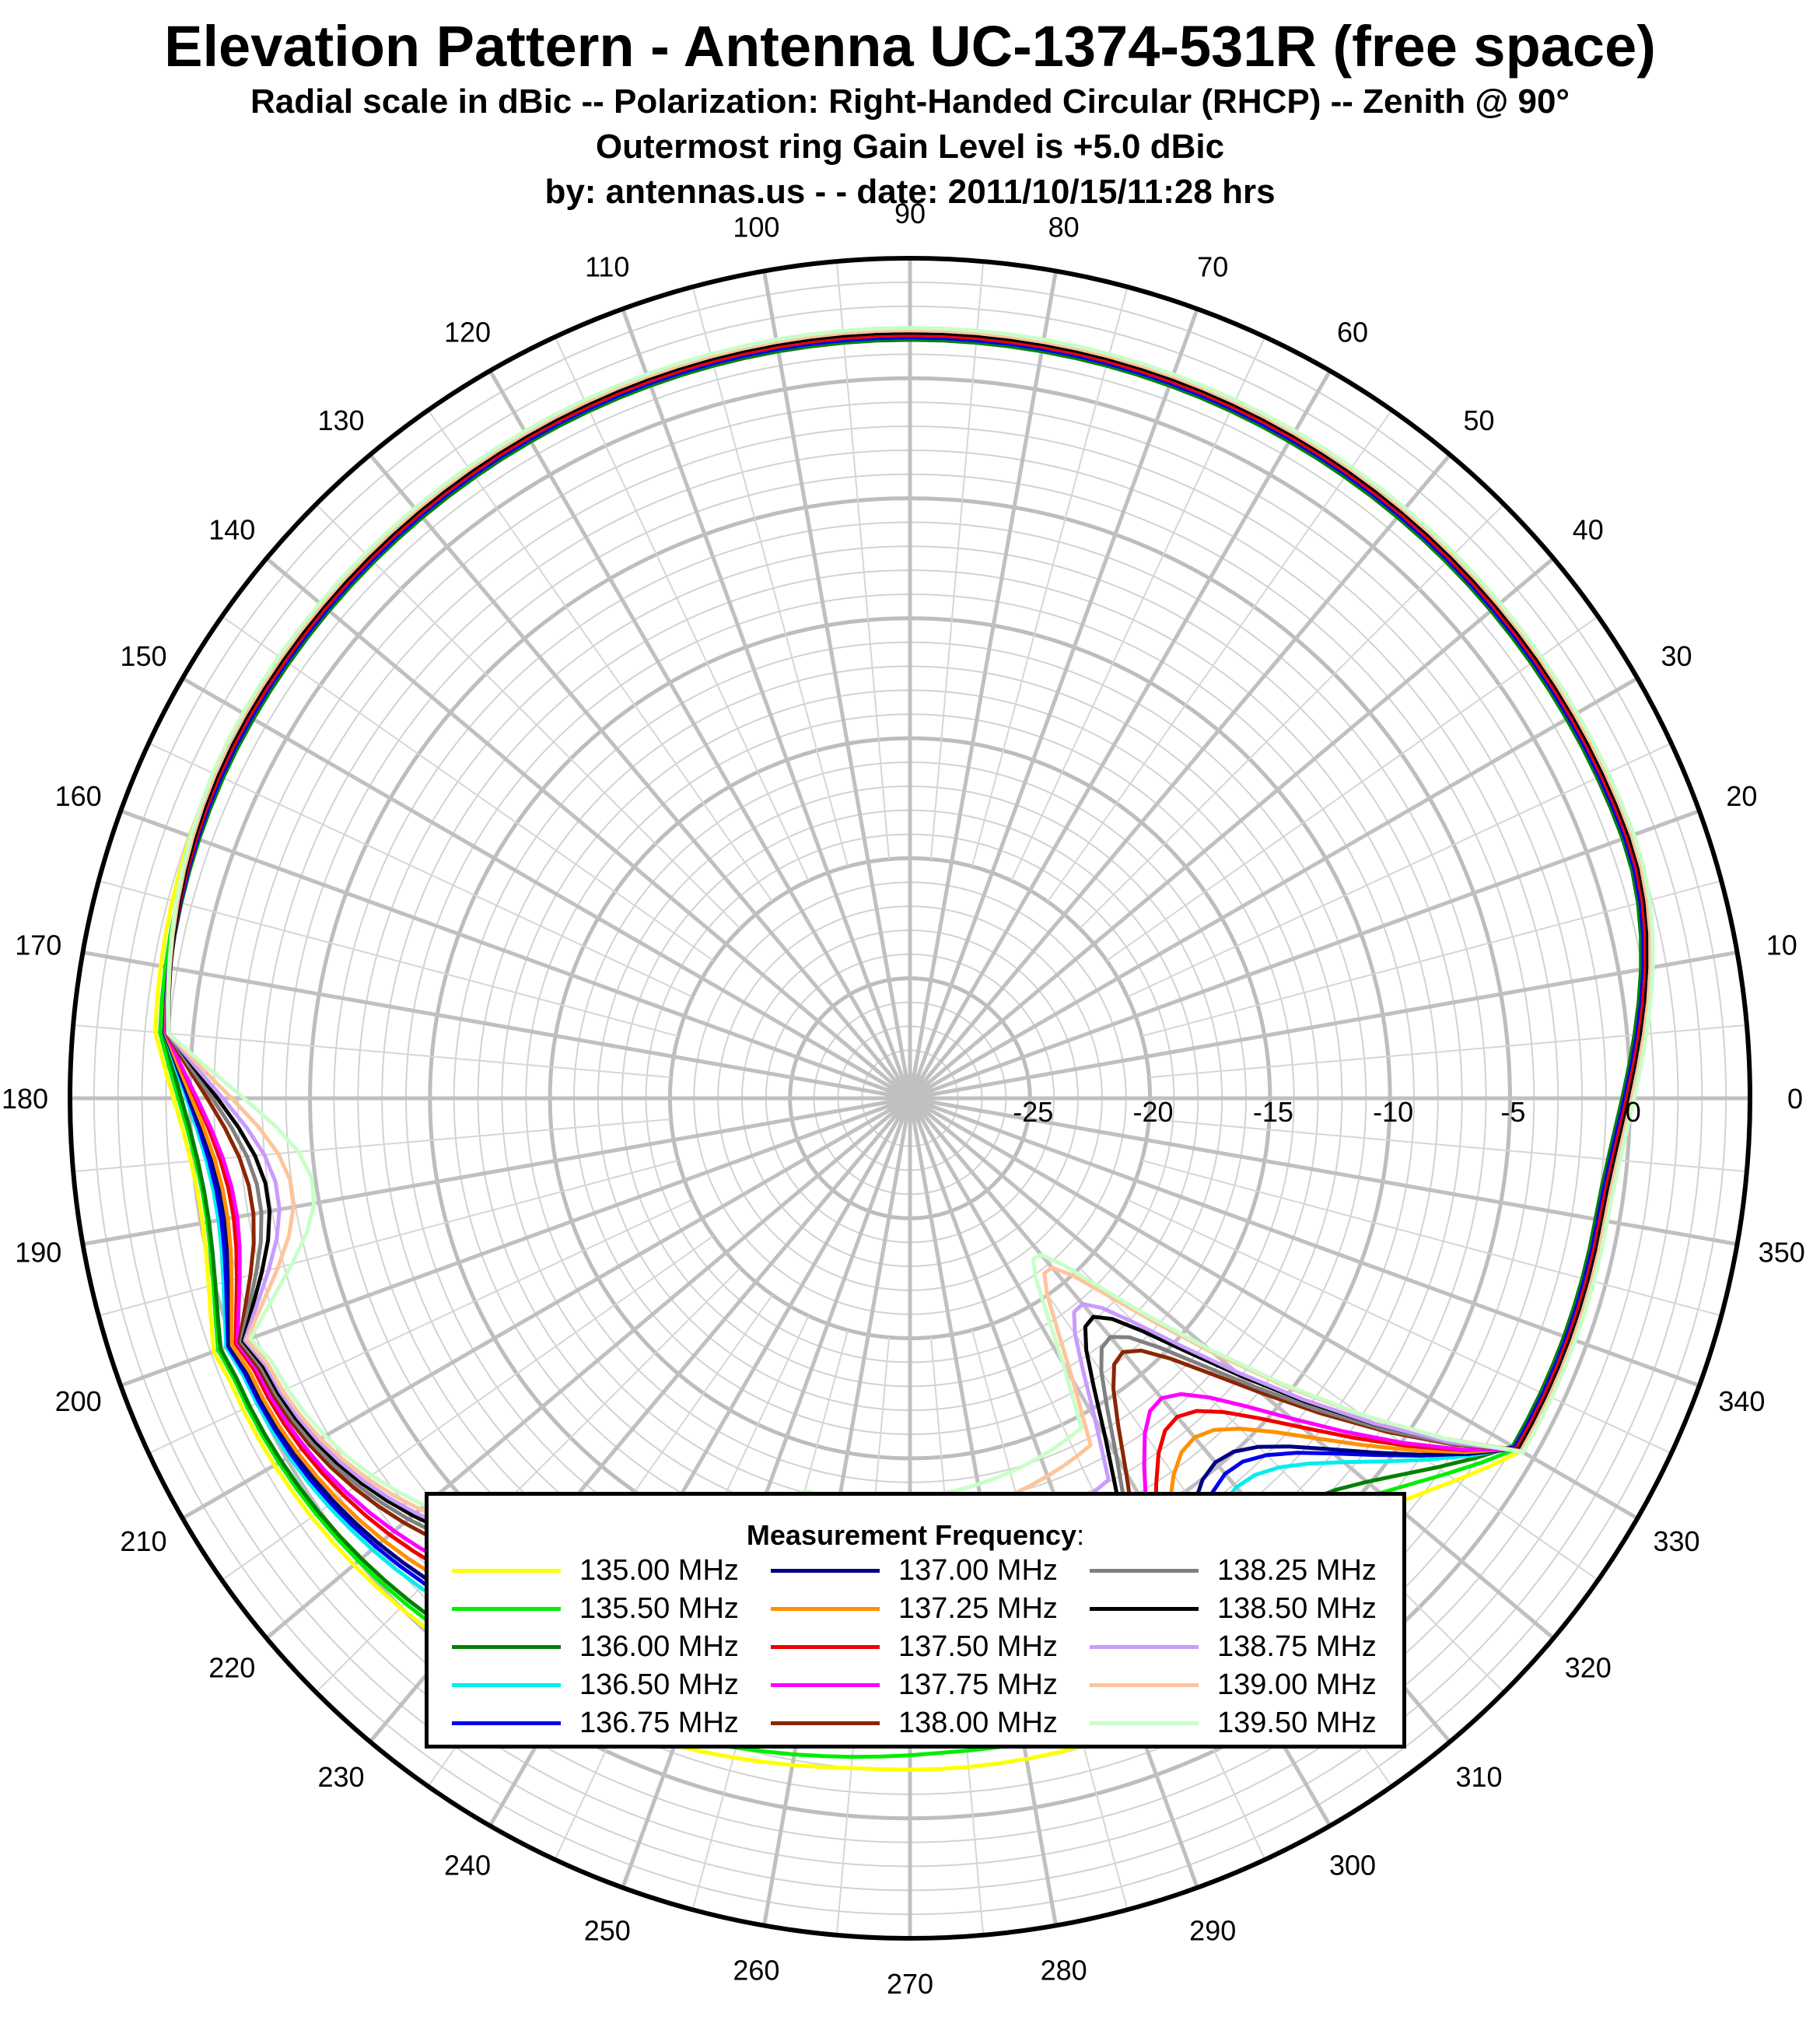 Image resolution: width=1820 pixels, height=2041 pixels. I want to click on legend-label: 137.25 MHz, so click(978, 1608).